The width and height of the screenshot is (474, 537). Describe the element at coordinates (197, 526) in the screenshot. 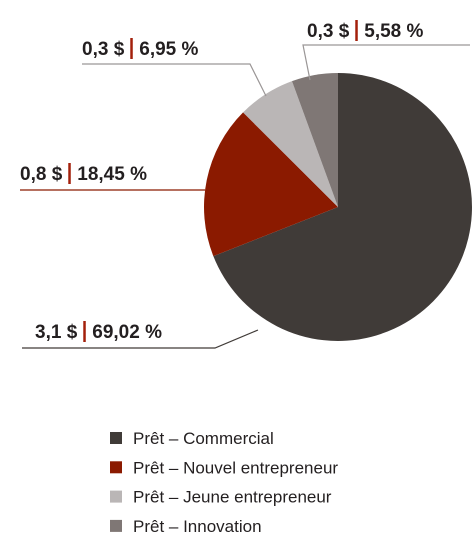

I see `legend-label: Prêt – Innovation` at that location.